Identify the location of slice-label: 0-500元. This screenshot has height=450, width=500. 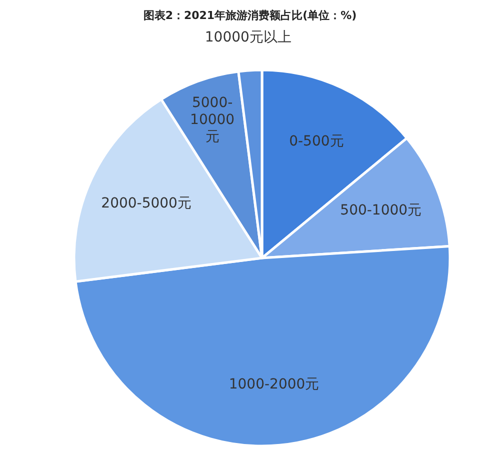
(316, 142).